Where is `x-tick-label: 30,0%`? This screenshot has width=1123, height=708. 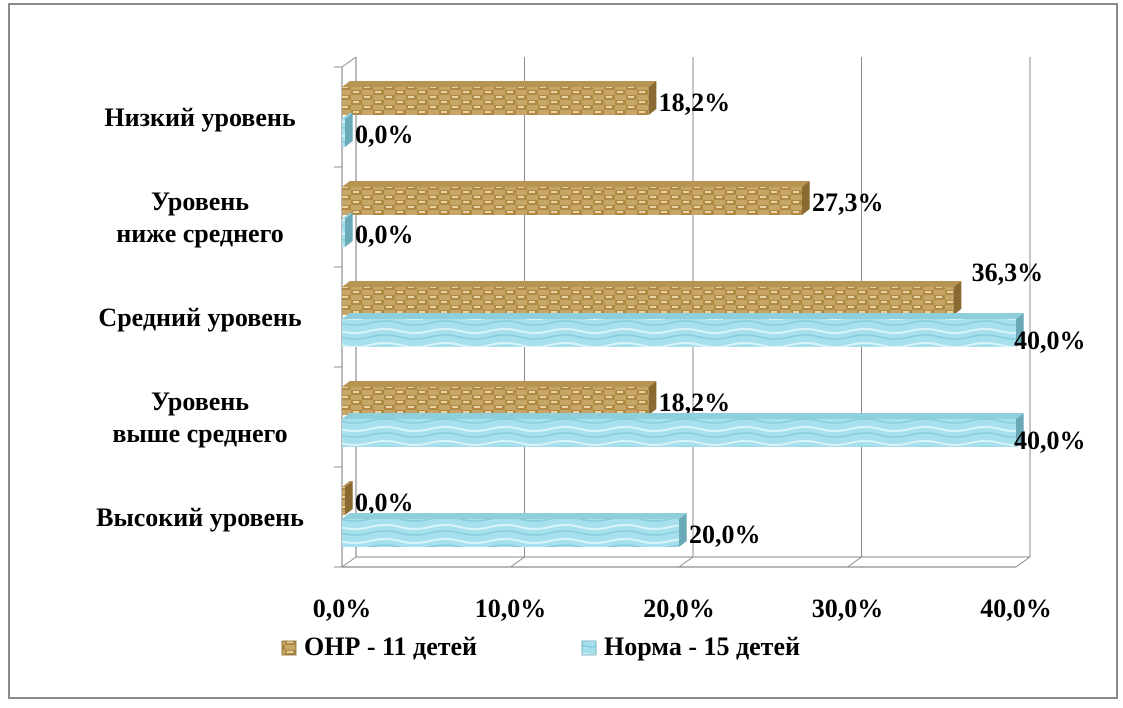
x-tick-label: 30,0% is located at coordinates (848, 608).